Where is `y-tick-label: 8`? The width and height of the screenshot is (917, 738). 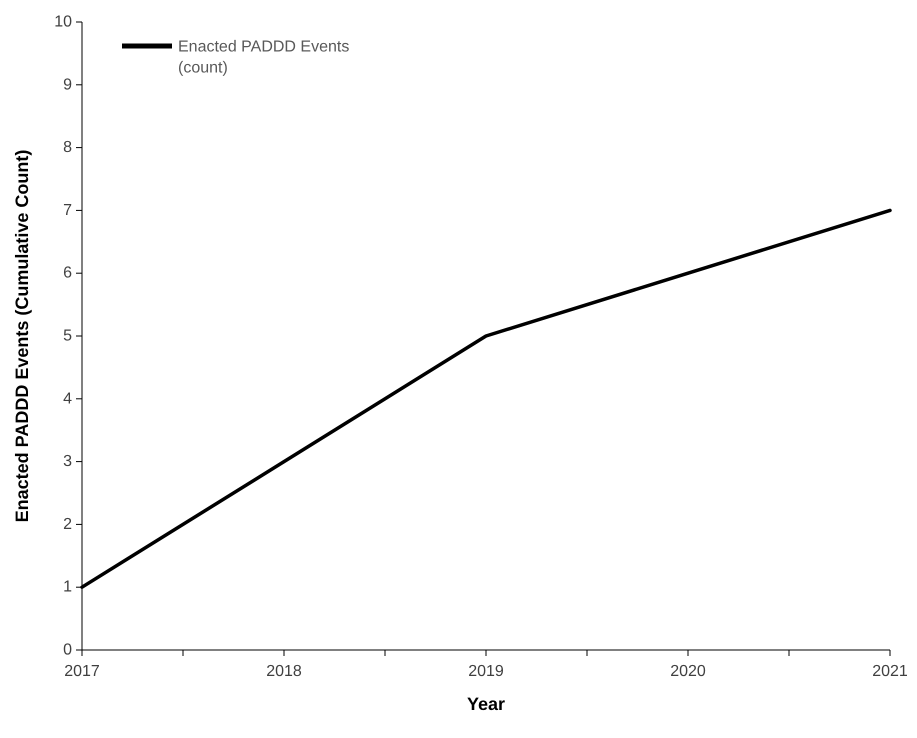 y-tick-label: 8 is located at coordinates (67, 147).